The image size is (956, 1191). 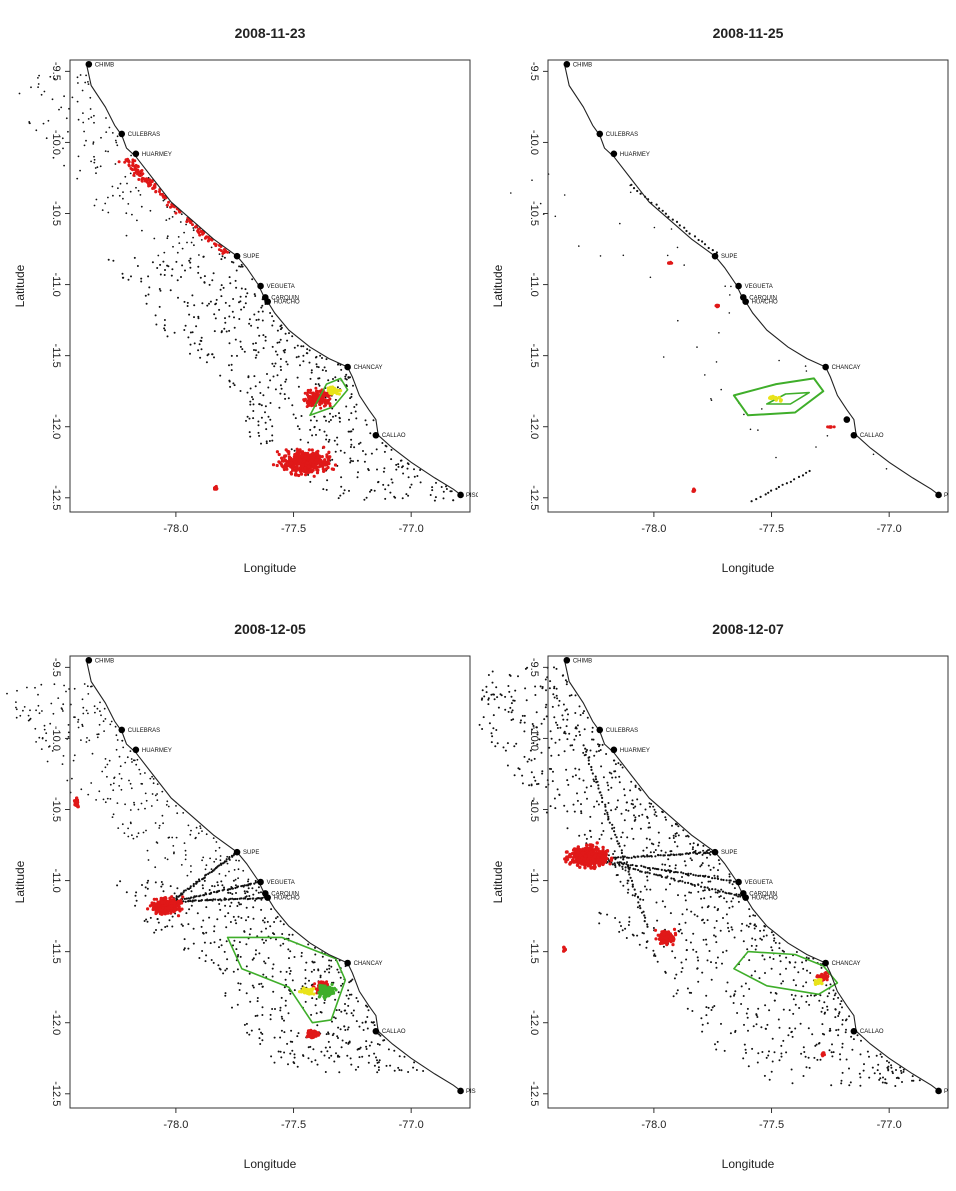 I want to click on x-tick-label: -78.0, so click(x=175, y=529).